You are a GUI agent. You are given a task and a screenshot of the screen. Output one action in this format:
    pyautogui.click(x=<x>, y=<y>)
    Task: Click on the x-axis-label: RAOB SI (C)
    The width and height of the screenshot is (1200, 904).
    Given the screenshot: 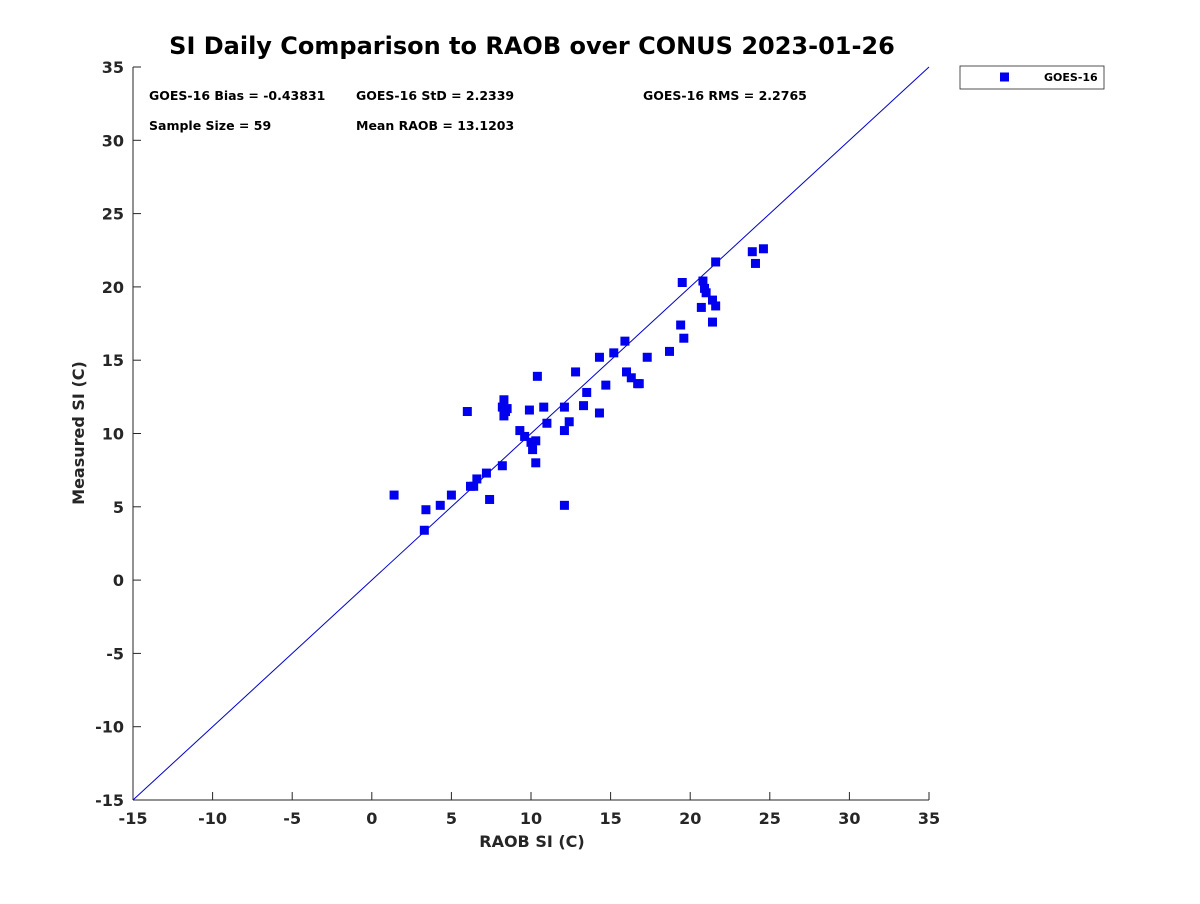 What is the action you would take?
    pyautogui.click(x=531, y=841)
    